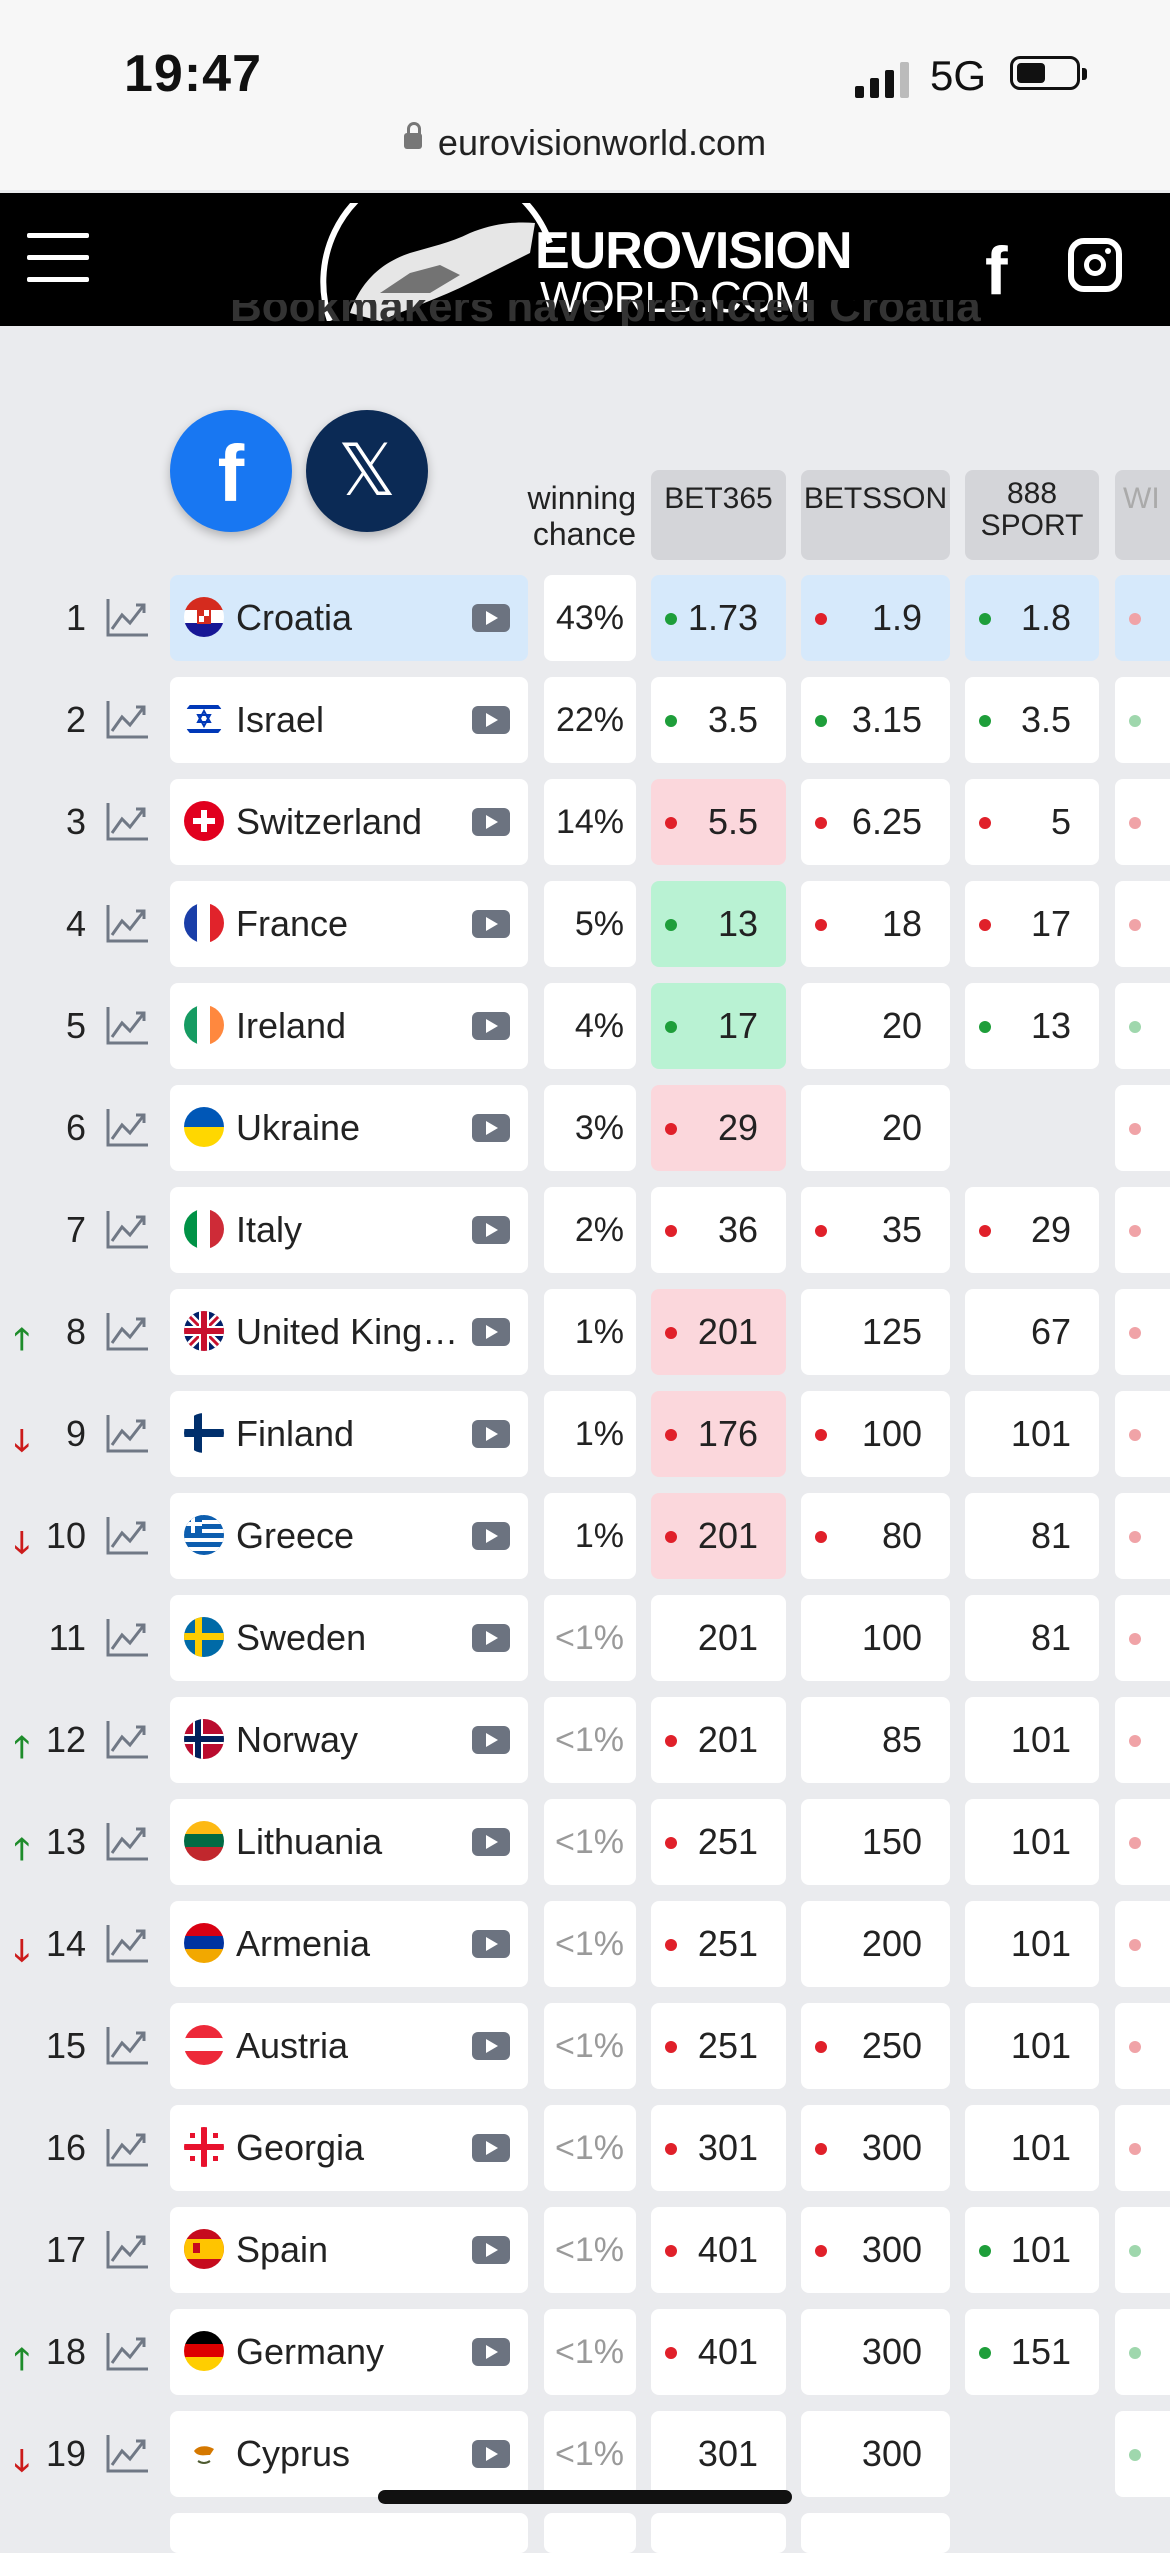  Describe the element at coordinates (585, 618) in the screenshot. I see `table-row: 1 Croatia 43% 1.73 1.9 1.8` at that location.